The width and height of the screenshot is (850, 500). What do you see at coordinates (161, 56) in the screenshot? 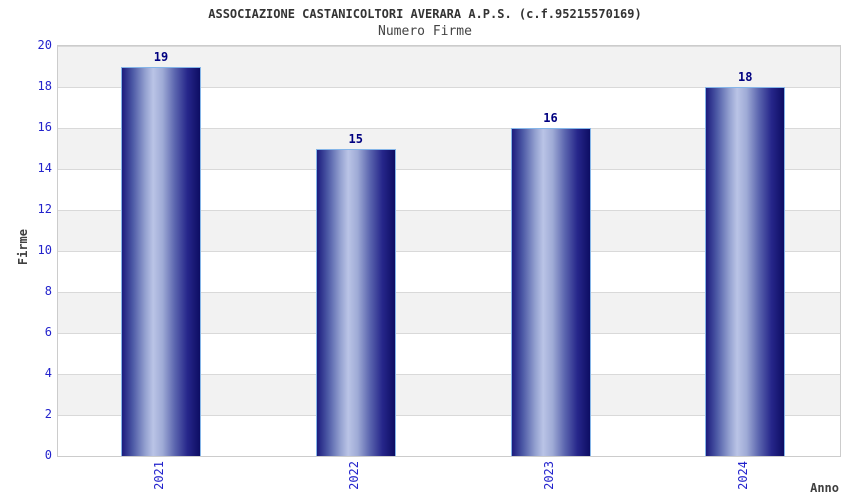
I see `bar-value-label: 19` at bounding box center [161, 56].